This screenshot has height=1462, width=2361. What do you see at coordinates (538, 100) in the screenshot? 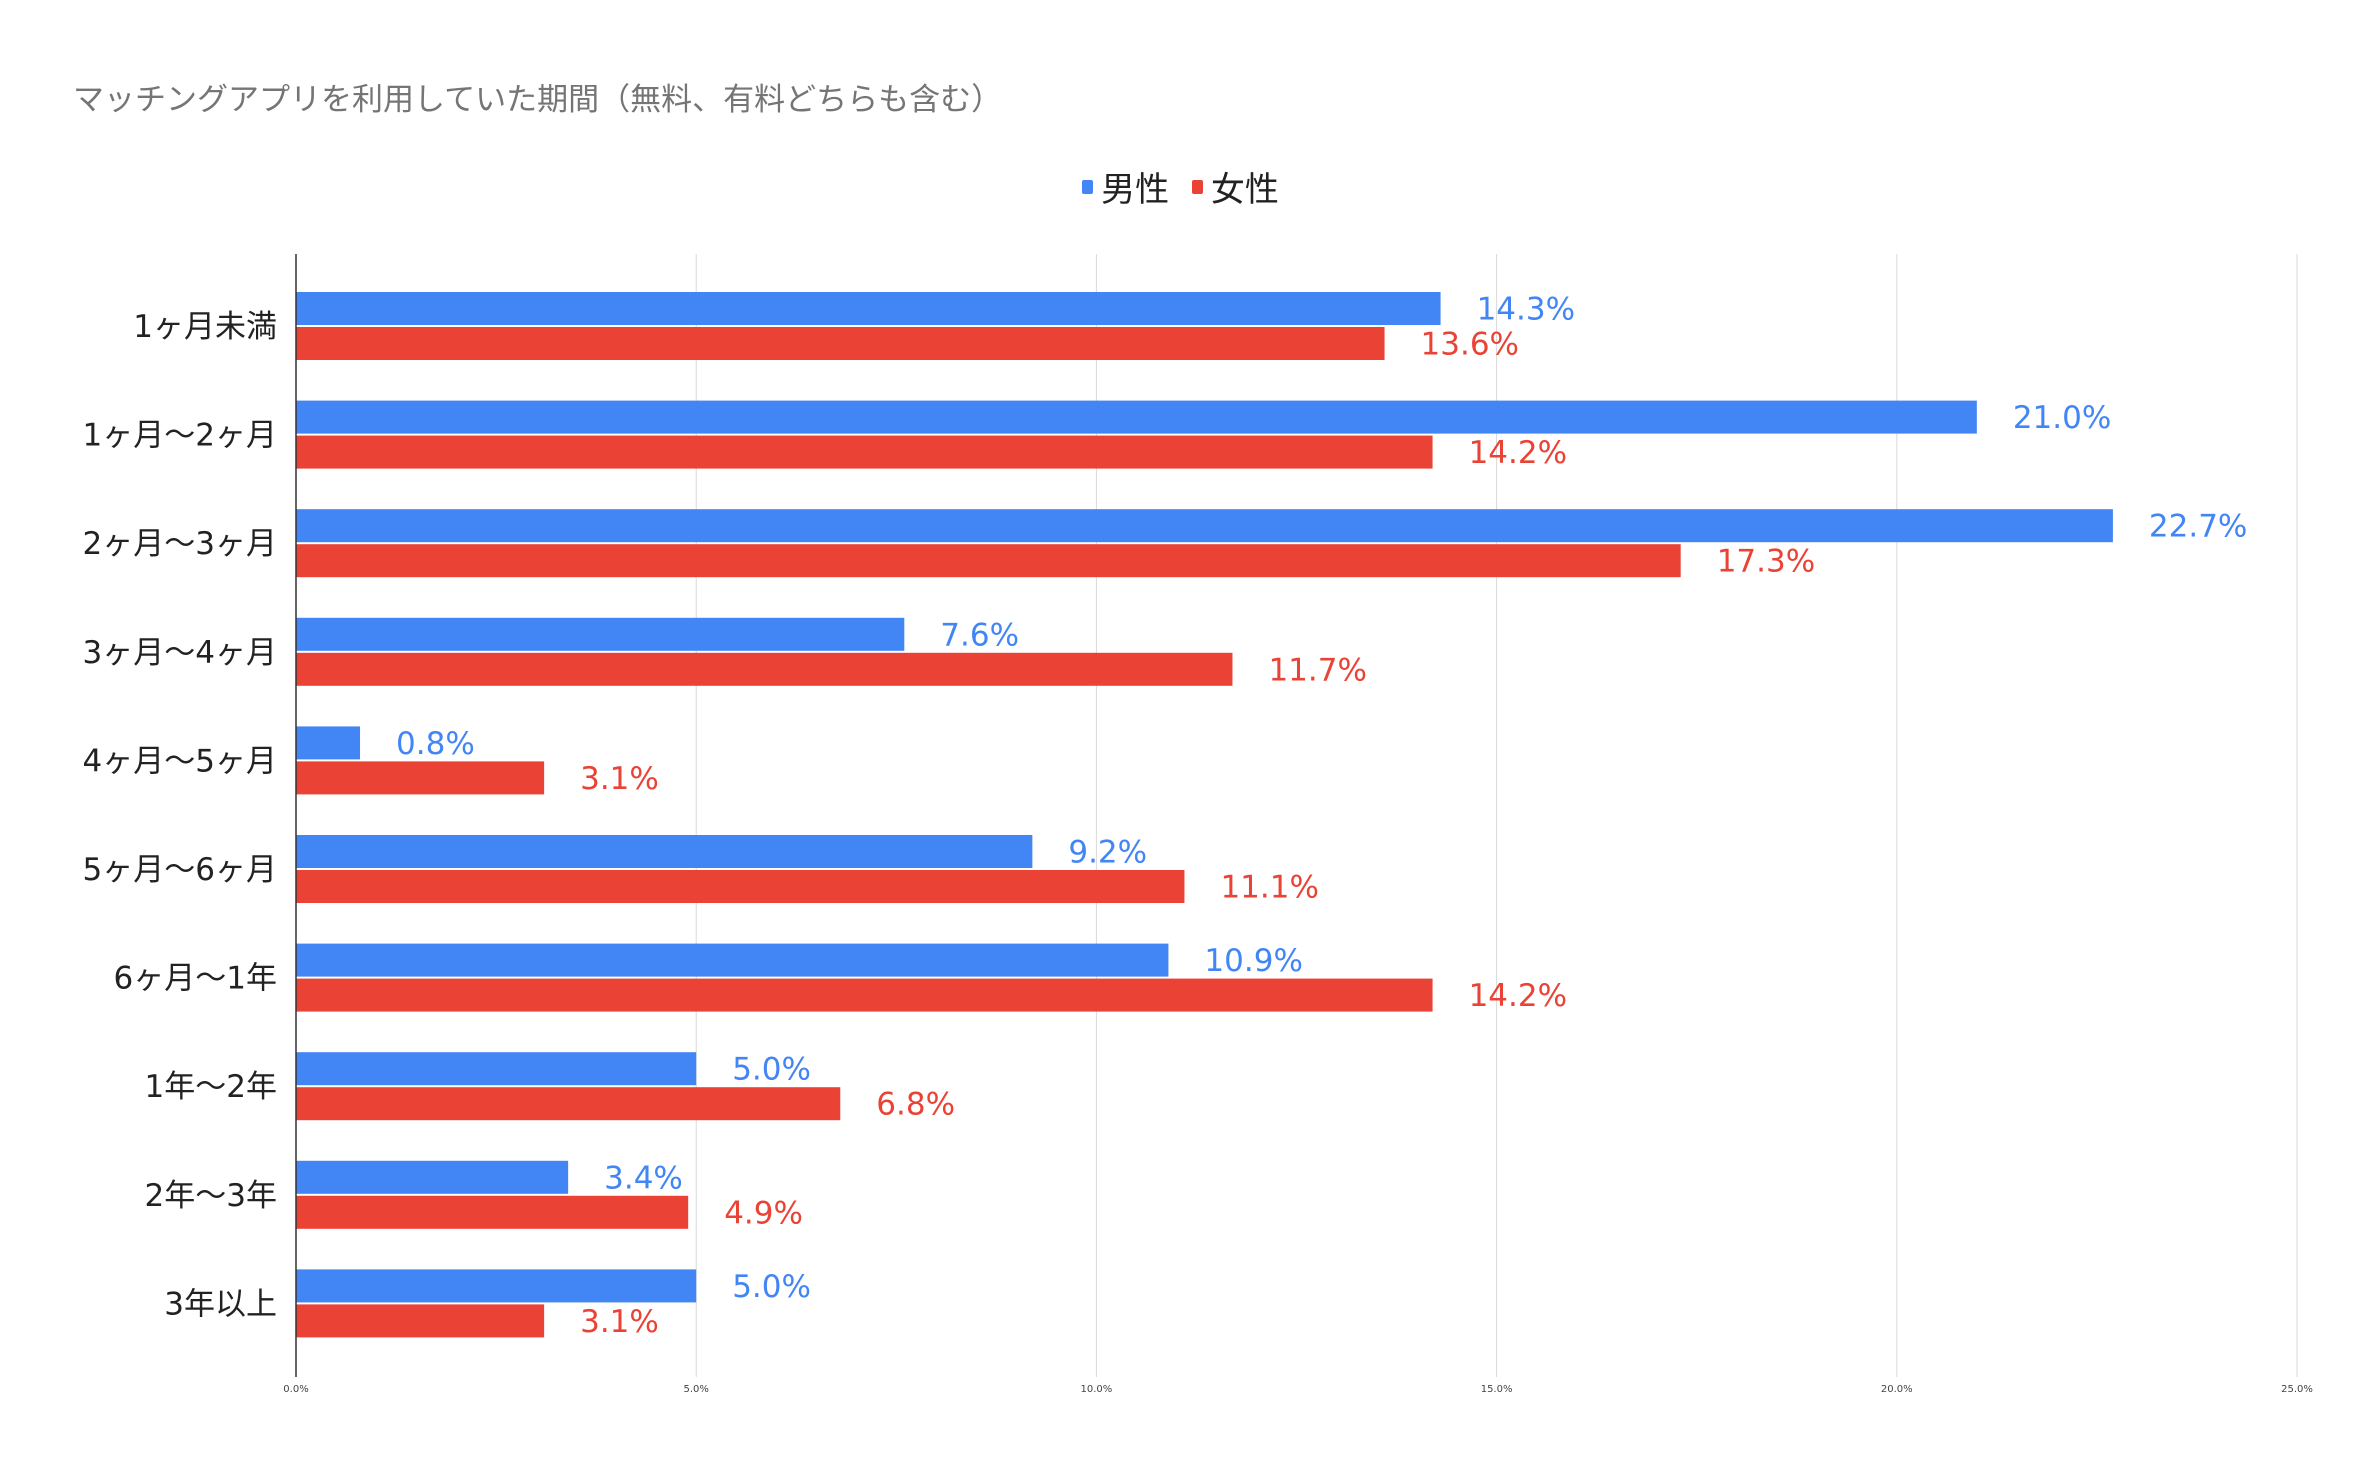
I see `chart-title: マッチングアプリを利用していた期間（無料、有料どちらも含む）` at bounding box center [538, 100].